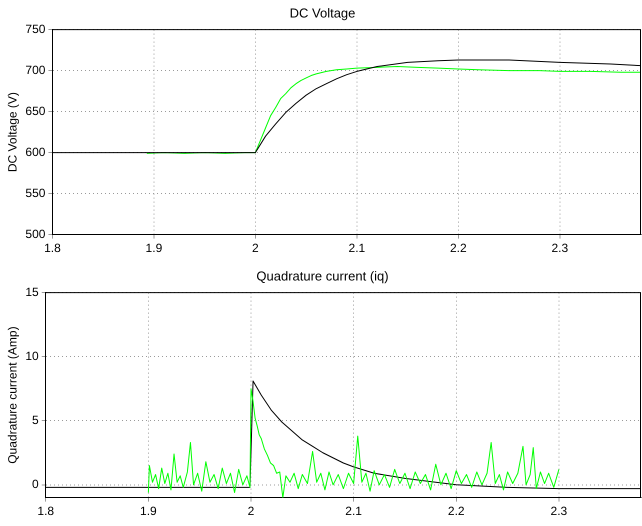 The image size is (642, 526). I want to click on chart-title: Quadrature current (iq), so click(322, 276).